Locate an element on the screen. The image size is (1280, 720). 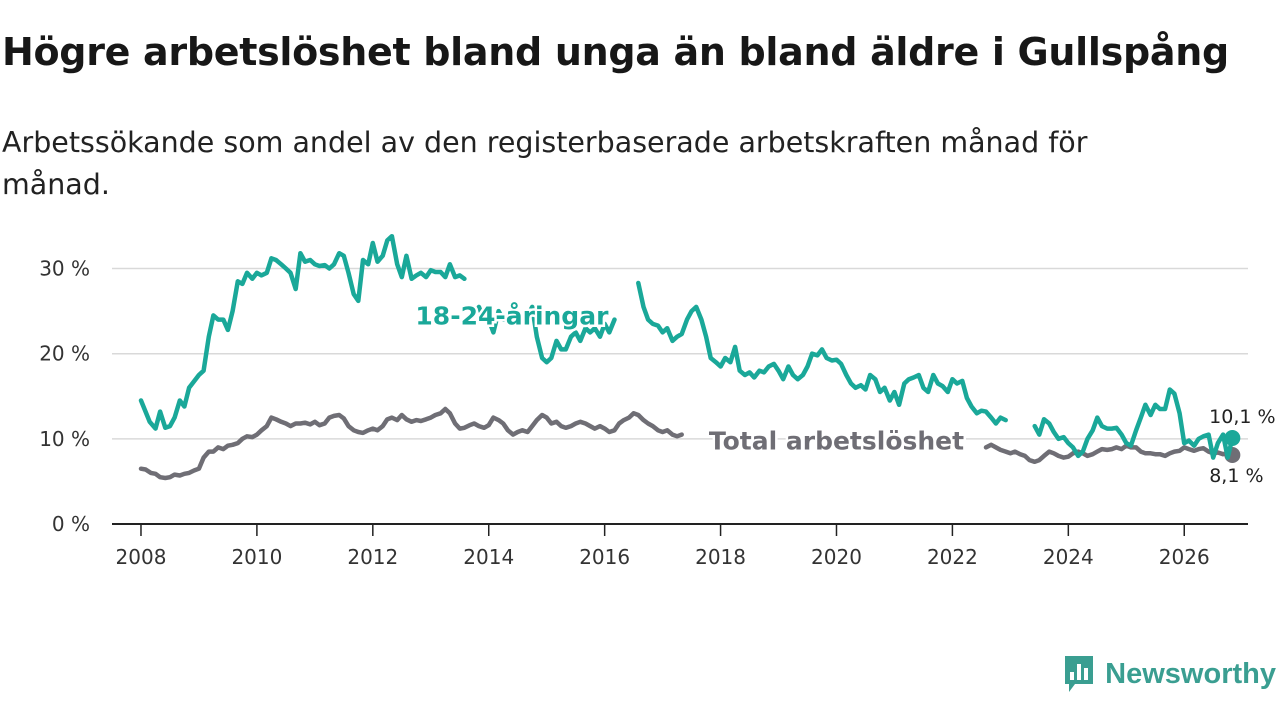
series-label: 18-24-åringar is located at coordinates (512, 315).